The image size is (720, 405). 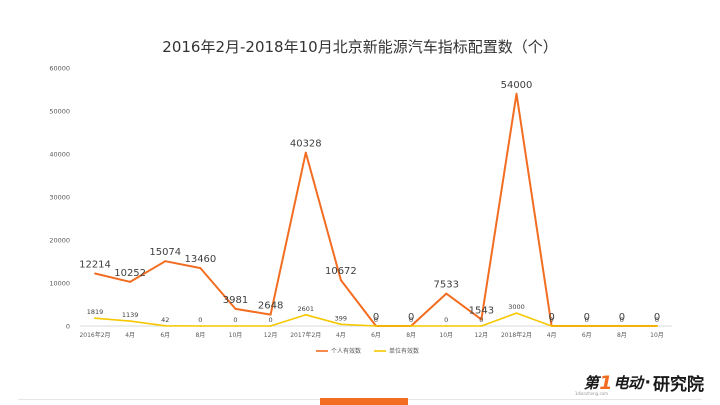 I want to click on x-tick-label: 2017年2月, so click(x=305, y=335).